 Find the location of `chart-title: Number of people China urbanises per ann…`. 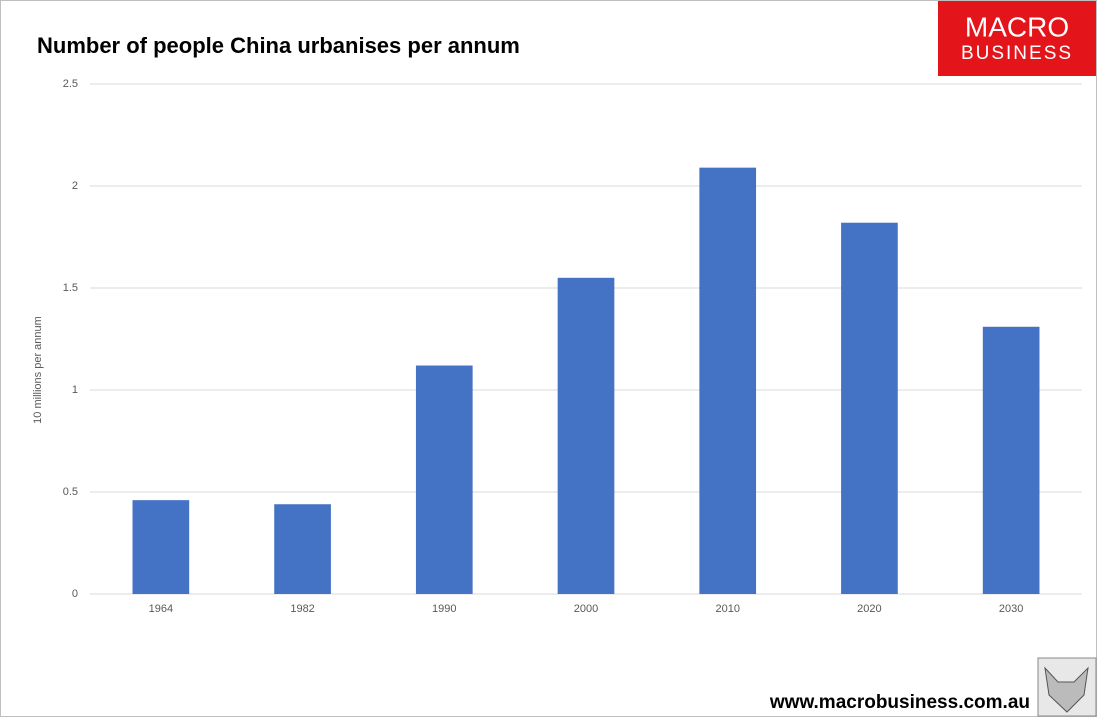

chart-title: Number of people China urbanises per ann… is located at coordinates (278, 45).